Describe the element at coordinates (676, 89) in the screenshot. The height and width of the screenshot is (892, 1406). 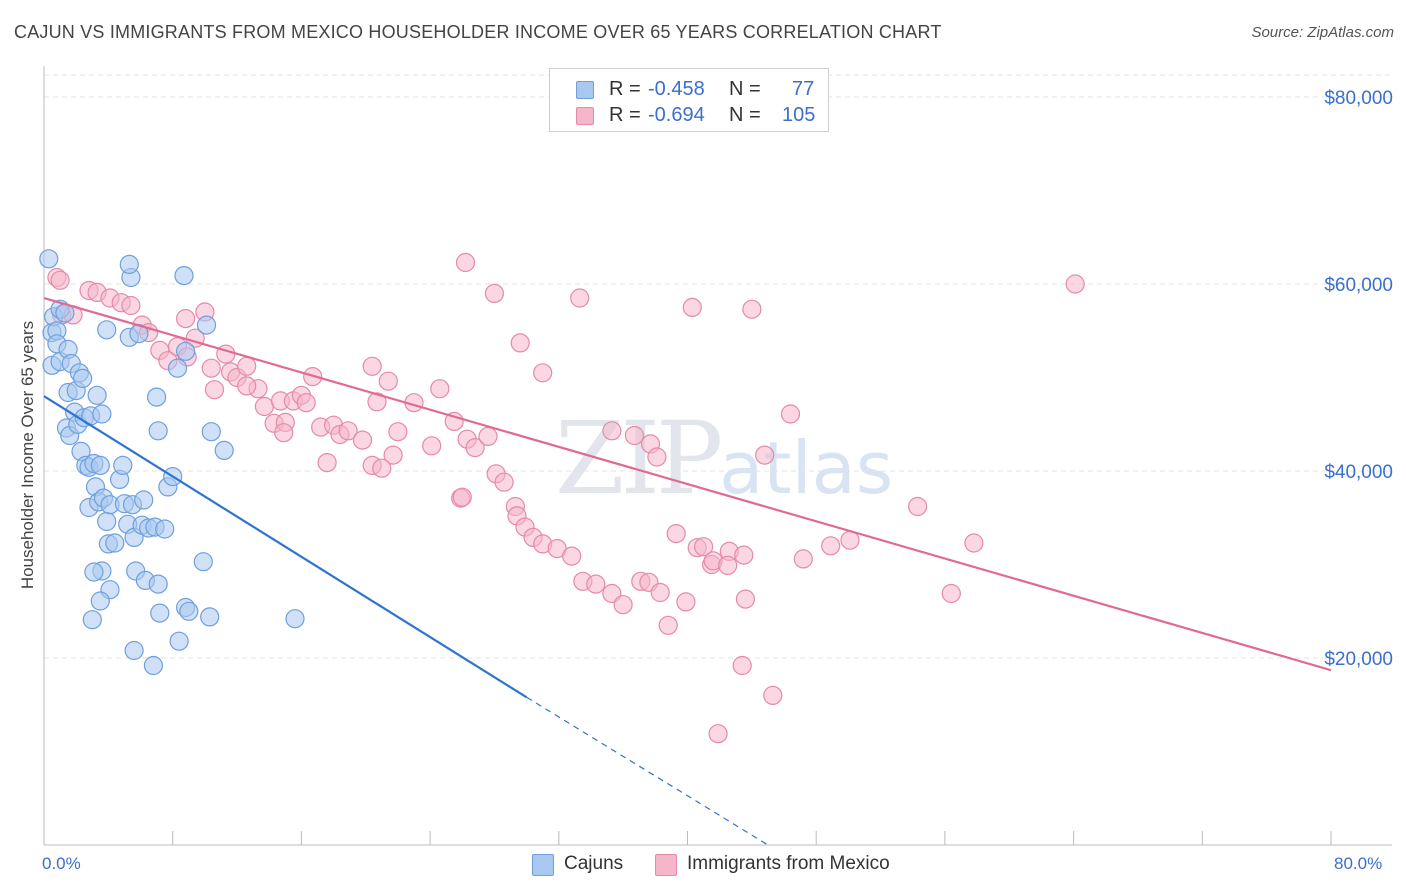
I see `legend-r-value: -0.458` at that location.